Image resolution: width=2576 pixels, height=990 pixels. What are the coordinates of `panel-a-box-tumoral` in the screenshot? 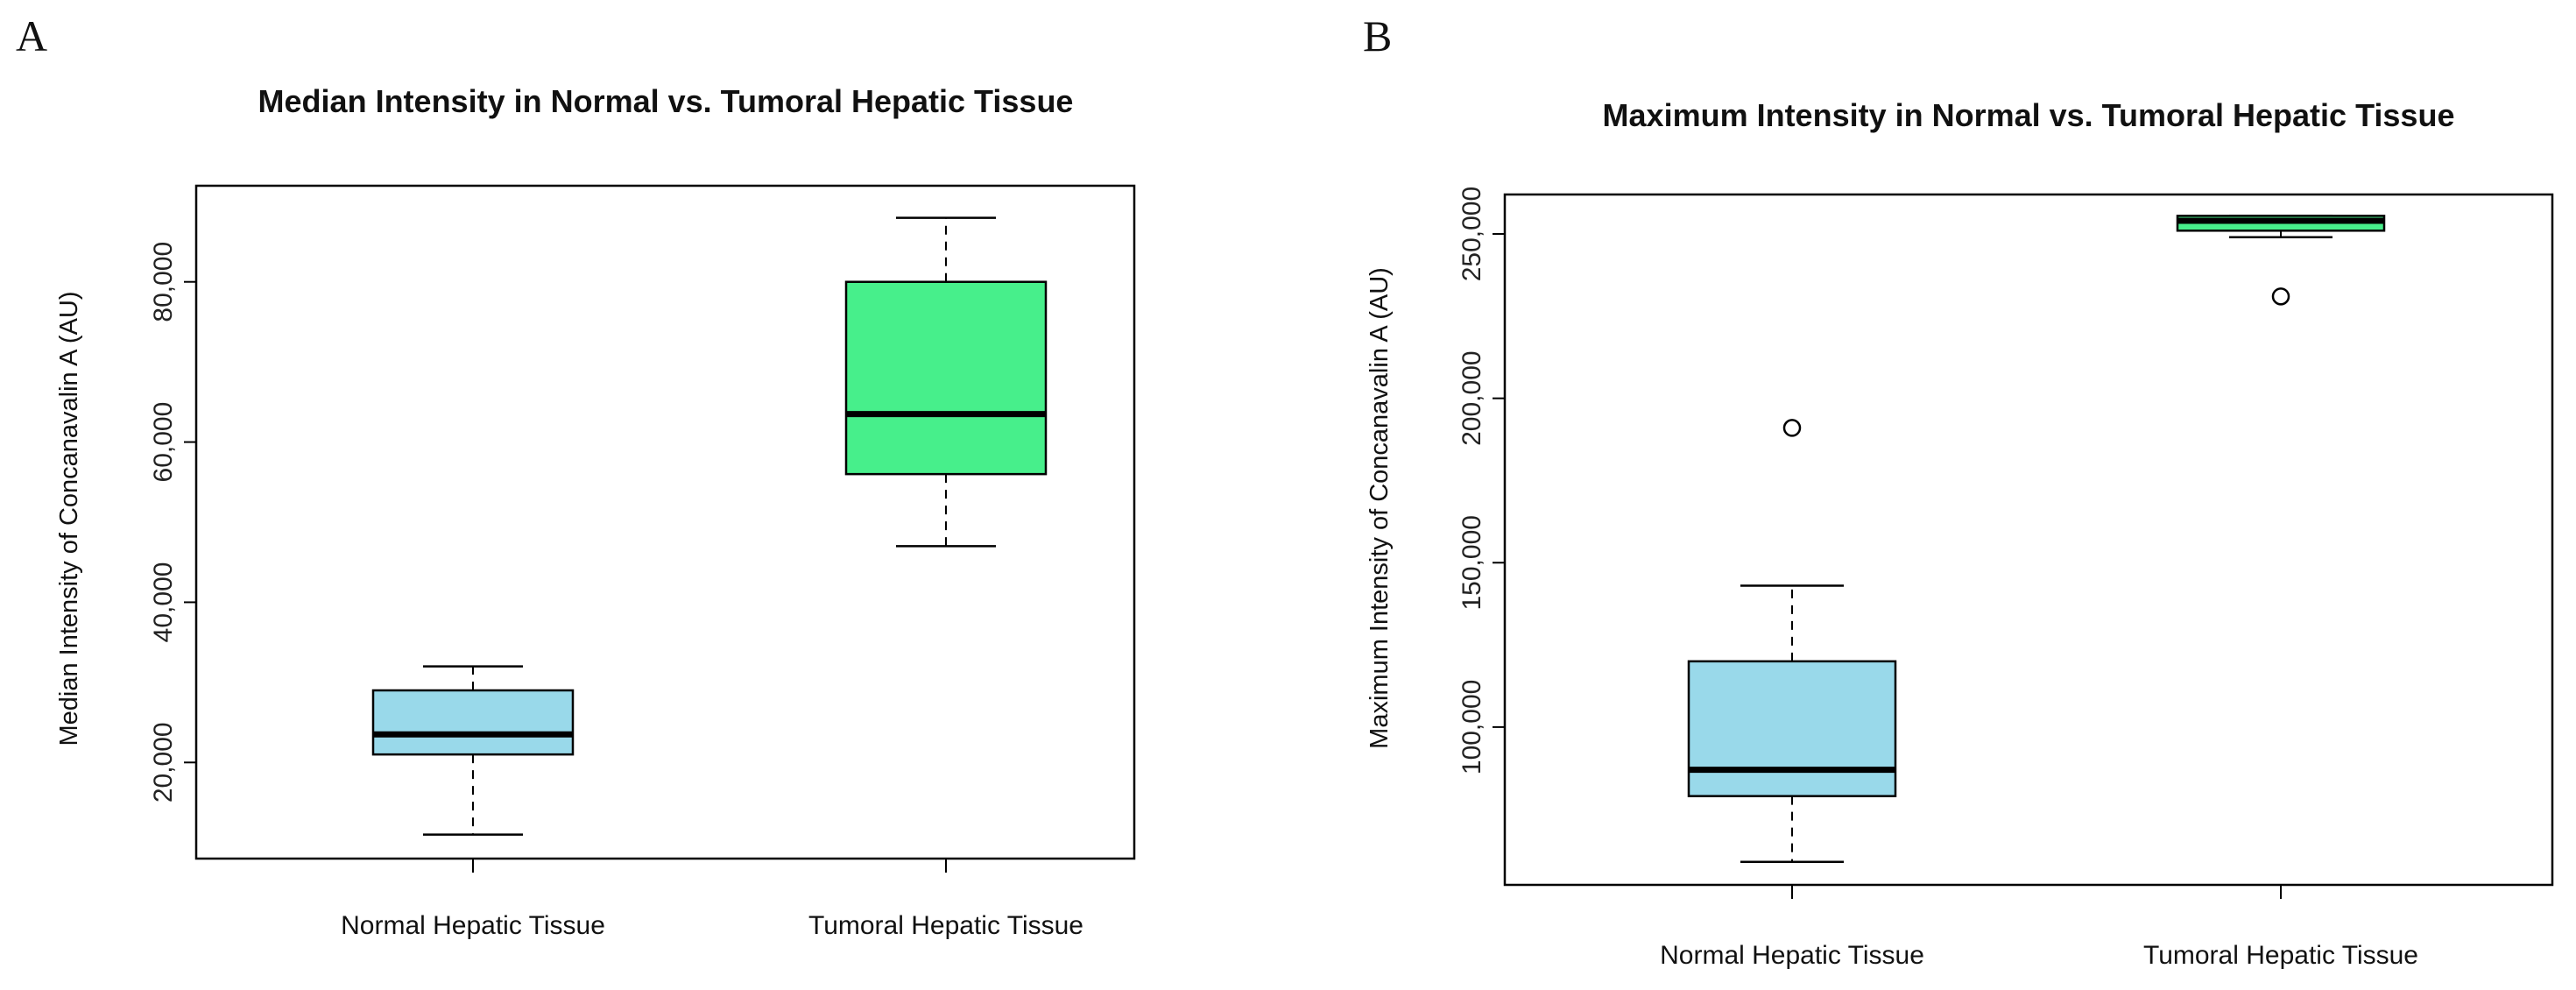 It's located at (946, 382).